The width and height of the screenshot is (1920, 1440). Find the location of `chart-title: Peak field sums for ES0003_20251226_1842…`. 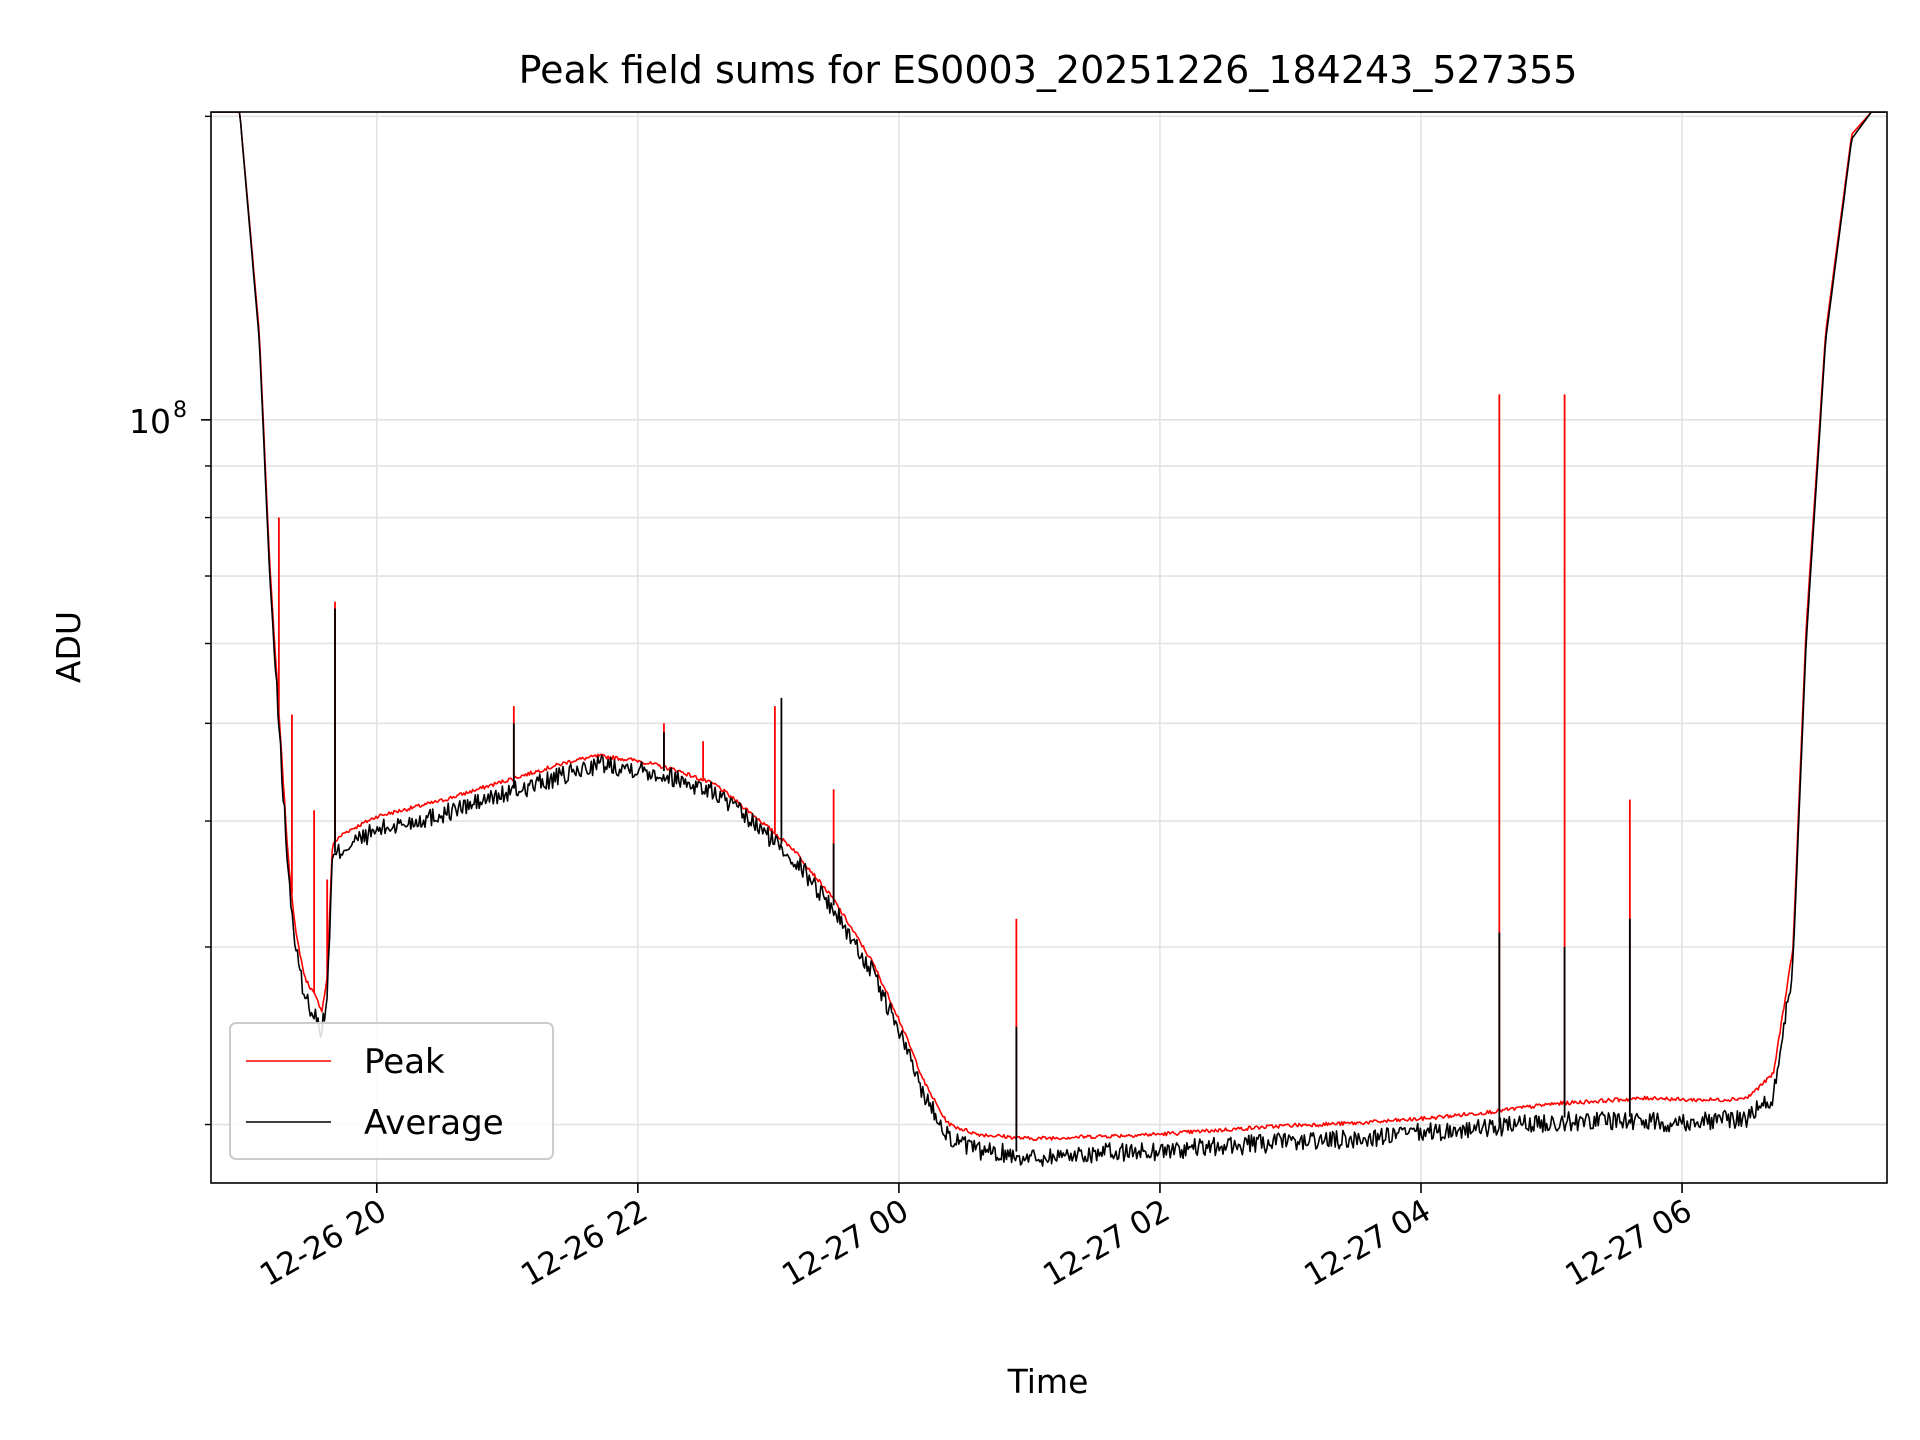

chart-title: Peak field sums for ES0003_20251226_1842… is located at coordinates (1048, 70).